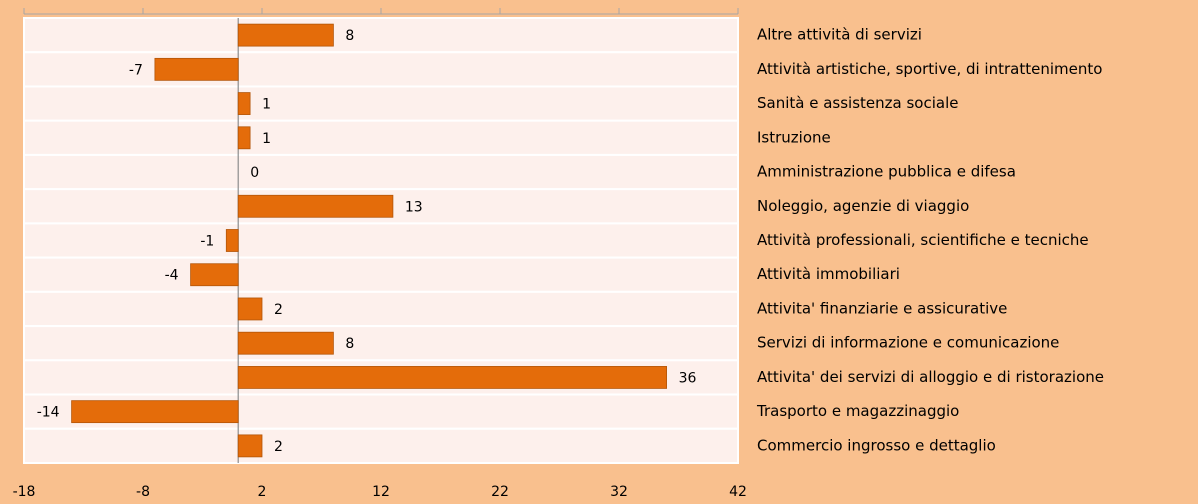 The image size is (1198, 504). I want to click on x-tick-label: 32, so click(619, 492).